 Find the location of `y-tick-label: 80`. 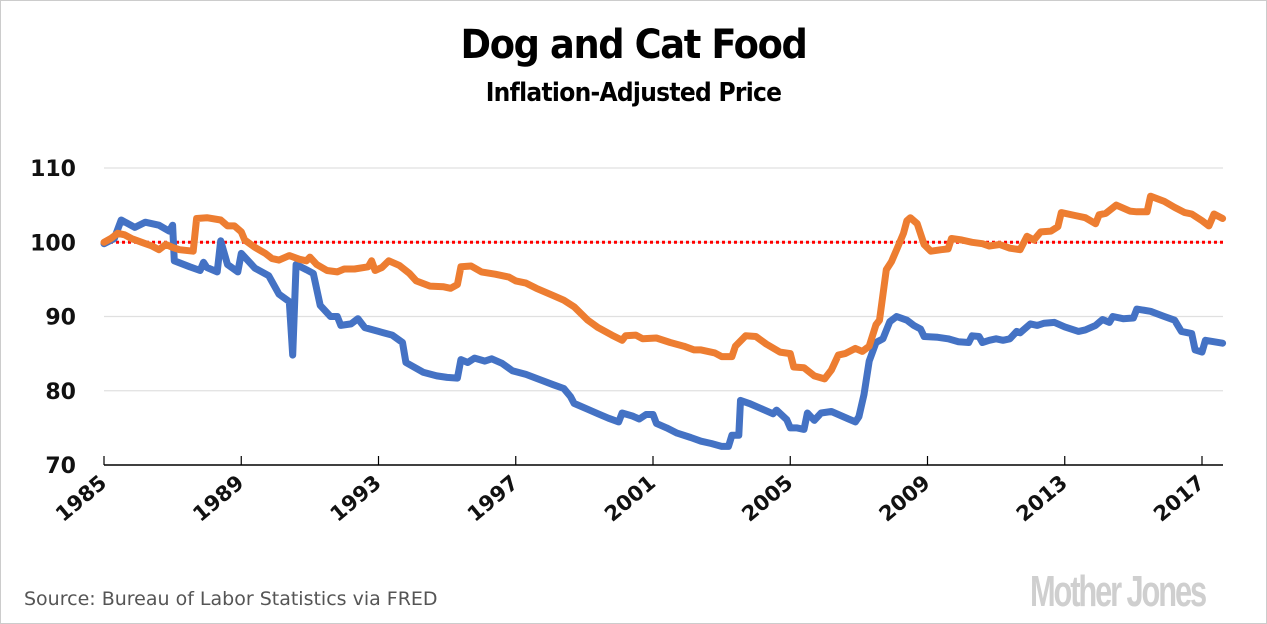

y-tick-label: 80 is located at coordinates (60, 392).